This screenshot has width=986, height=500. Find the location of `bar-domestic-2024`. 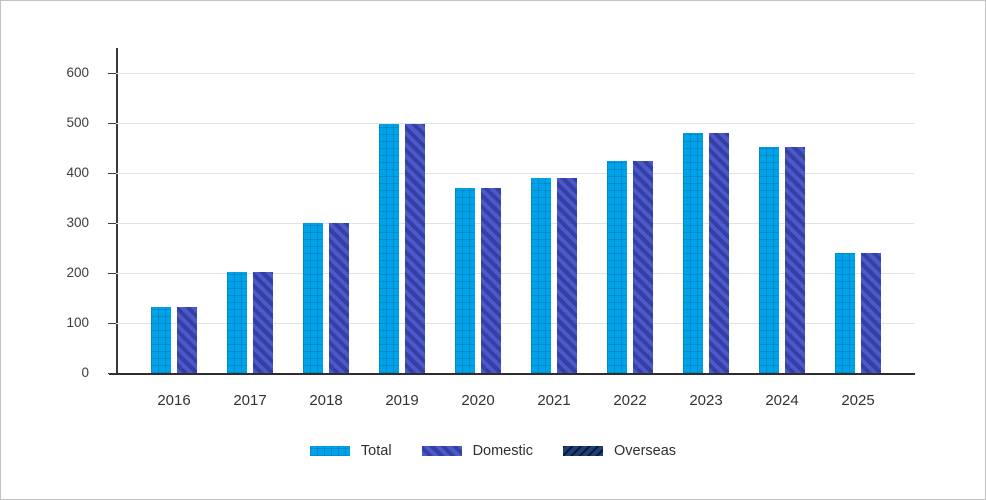

bar-domestic-2024 is located at coordinates (795, 259).